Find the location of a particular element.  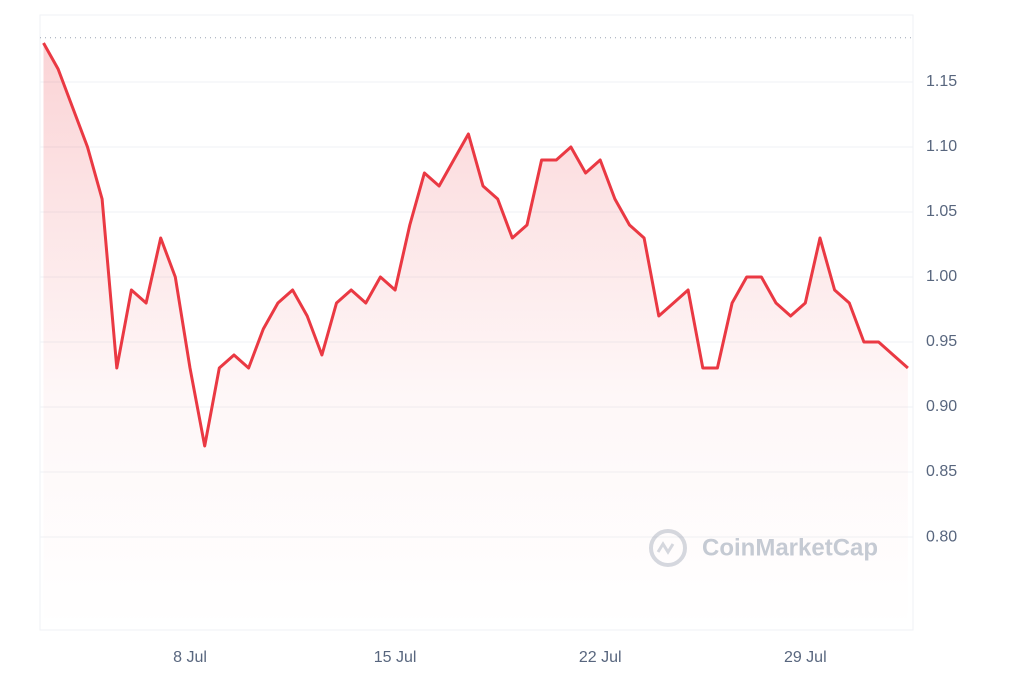

y-tick-label: 0.85 is located at coordinates (941, 471).